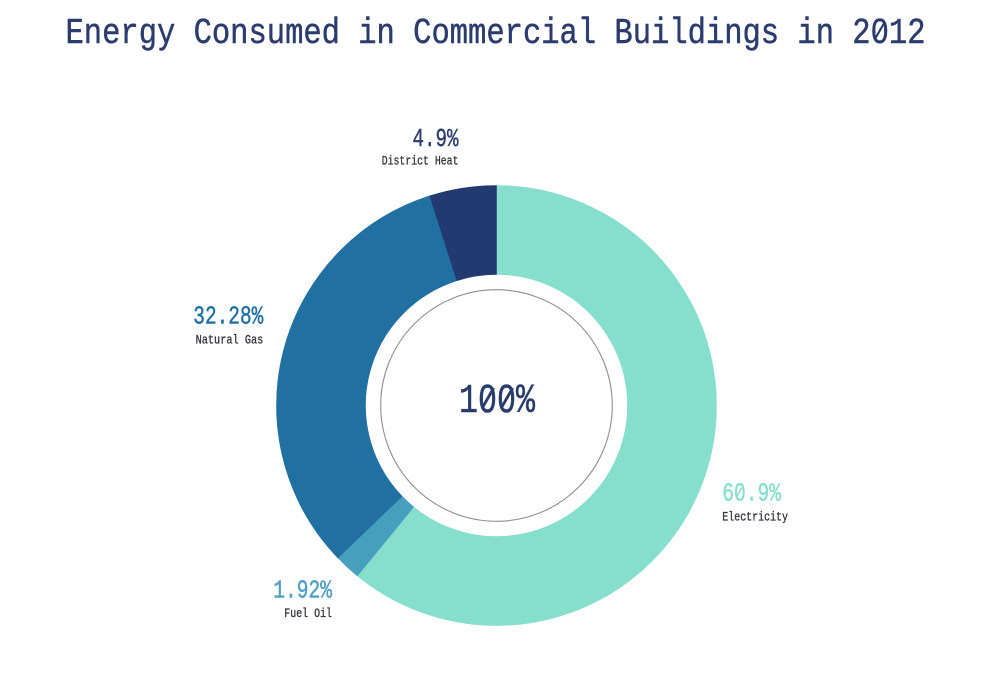  What do you see at coordinates (302, 591) in the screenshot?
I see `svg-text: 1.92%` at bounding box center [302, 591].